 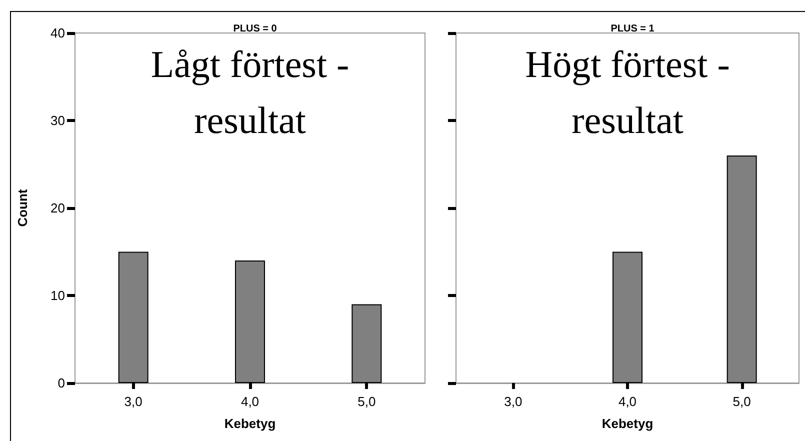 What do you see at coordinates (57, 295) in the screenshot?
I see `y-tick-label: 10` at bounding box center [57, 295].